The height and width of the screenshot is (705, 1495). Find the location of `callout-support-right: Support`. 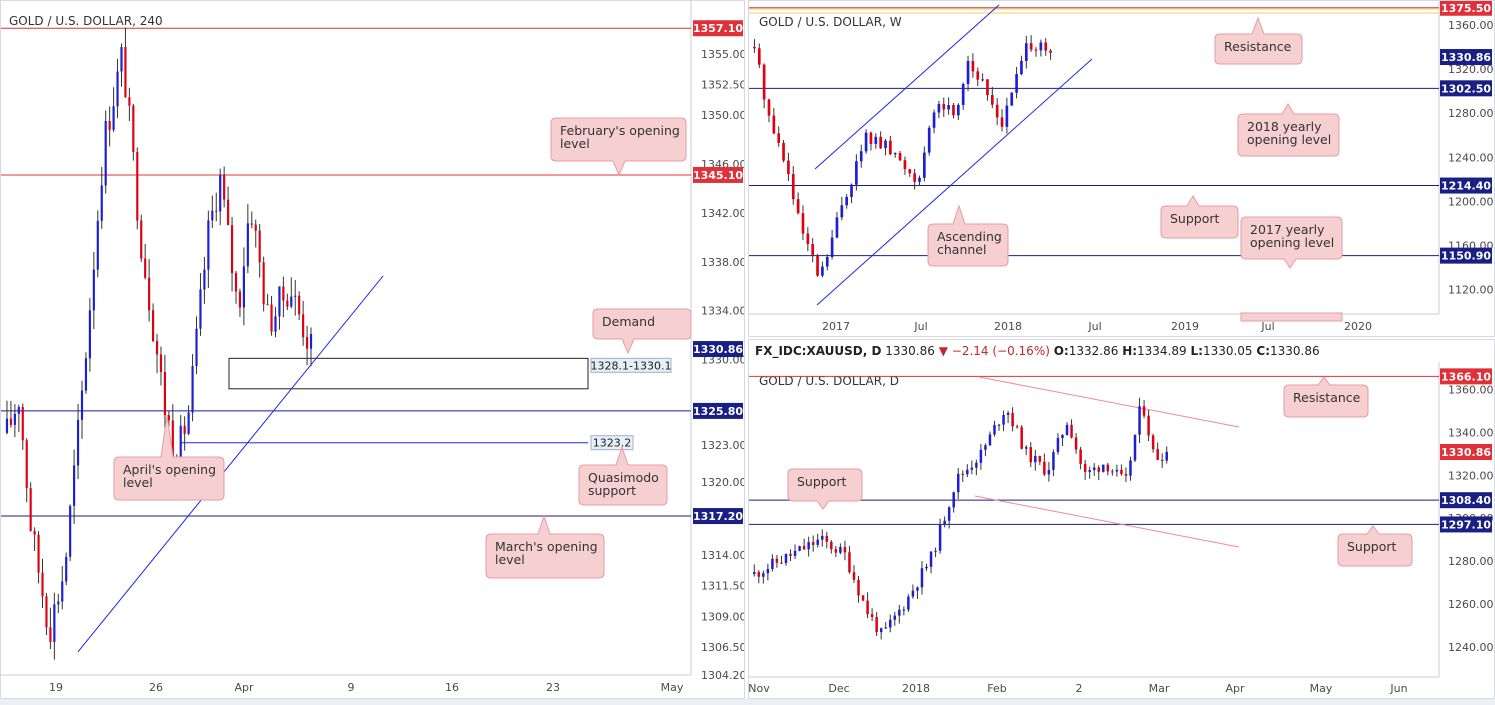

callout-support-right: Support is located at coordinates (1375, 546).